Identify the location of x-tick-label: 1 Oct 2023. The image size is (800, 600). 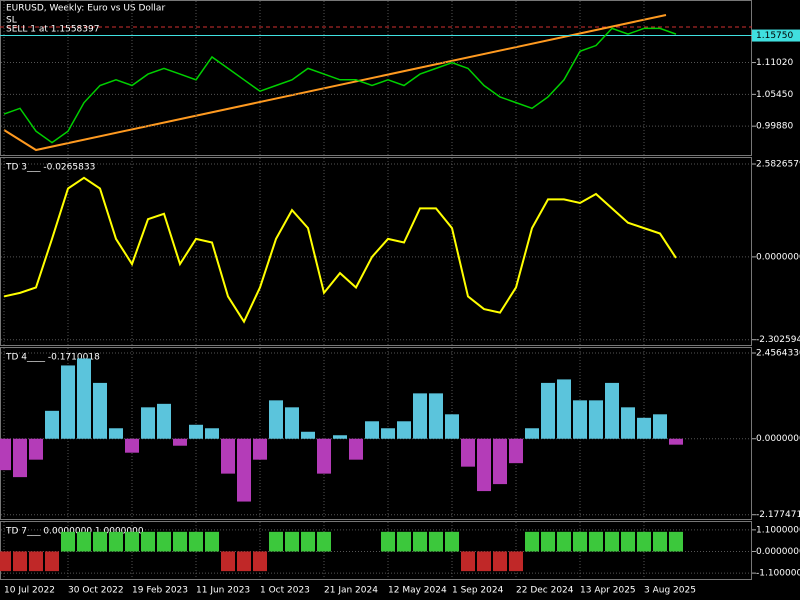
(285, 591).